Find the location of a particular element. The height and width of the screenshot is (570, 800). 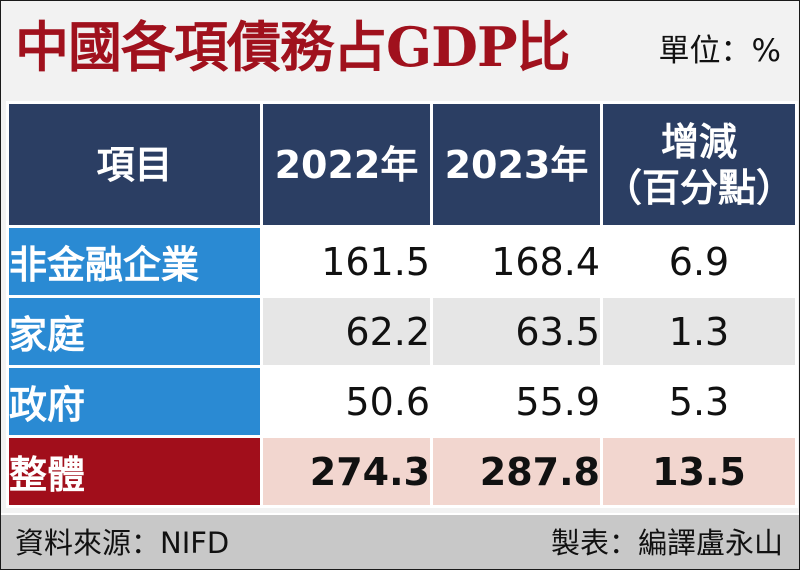

header-2022: 2022年 is located at coordinates (346, 164).